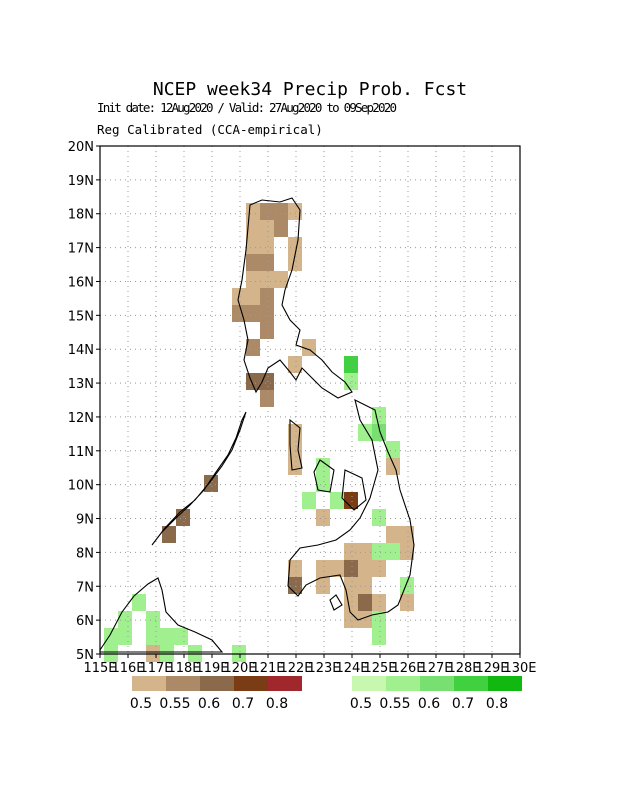 The height and width of the screenshot is (804, 618). I want to click on lat-tick-label: 13N, so click(81, 384).